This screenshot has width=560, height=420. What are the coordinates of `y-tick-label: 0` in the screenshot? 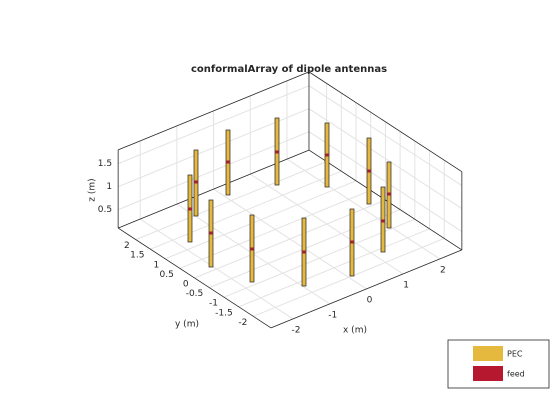 It's located at (186, 285).